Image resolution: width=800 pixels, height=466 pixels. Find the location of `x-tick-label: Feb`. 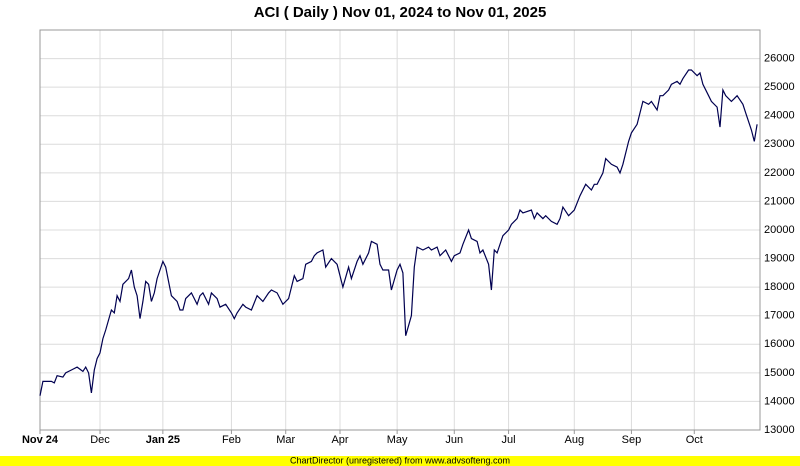

x-tick-label: Feb is located at coordinates (231, 440).